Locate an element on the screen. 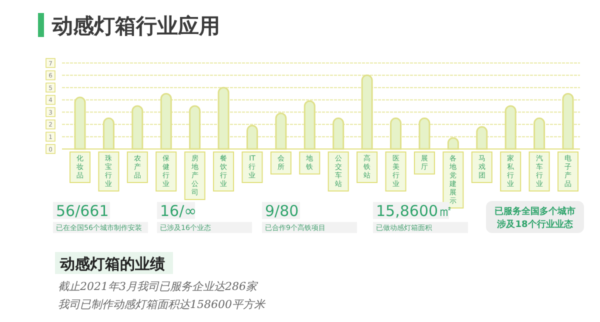  text: 涉及18个行业业态 is located at coordinates (535, 224).